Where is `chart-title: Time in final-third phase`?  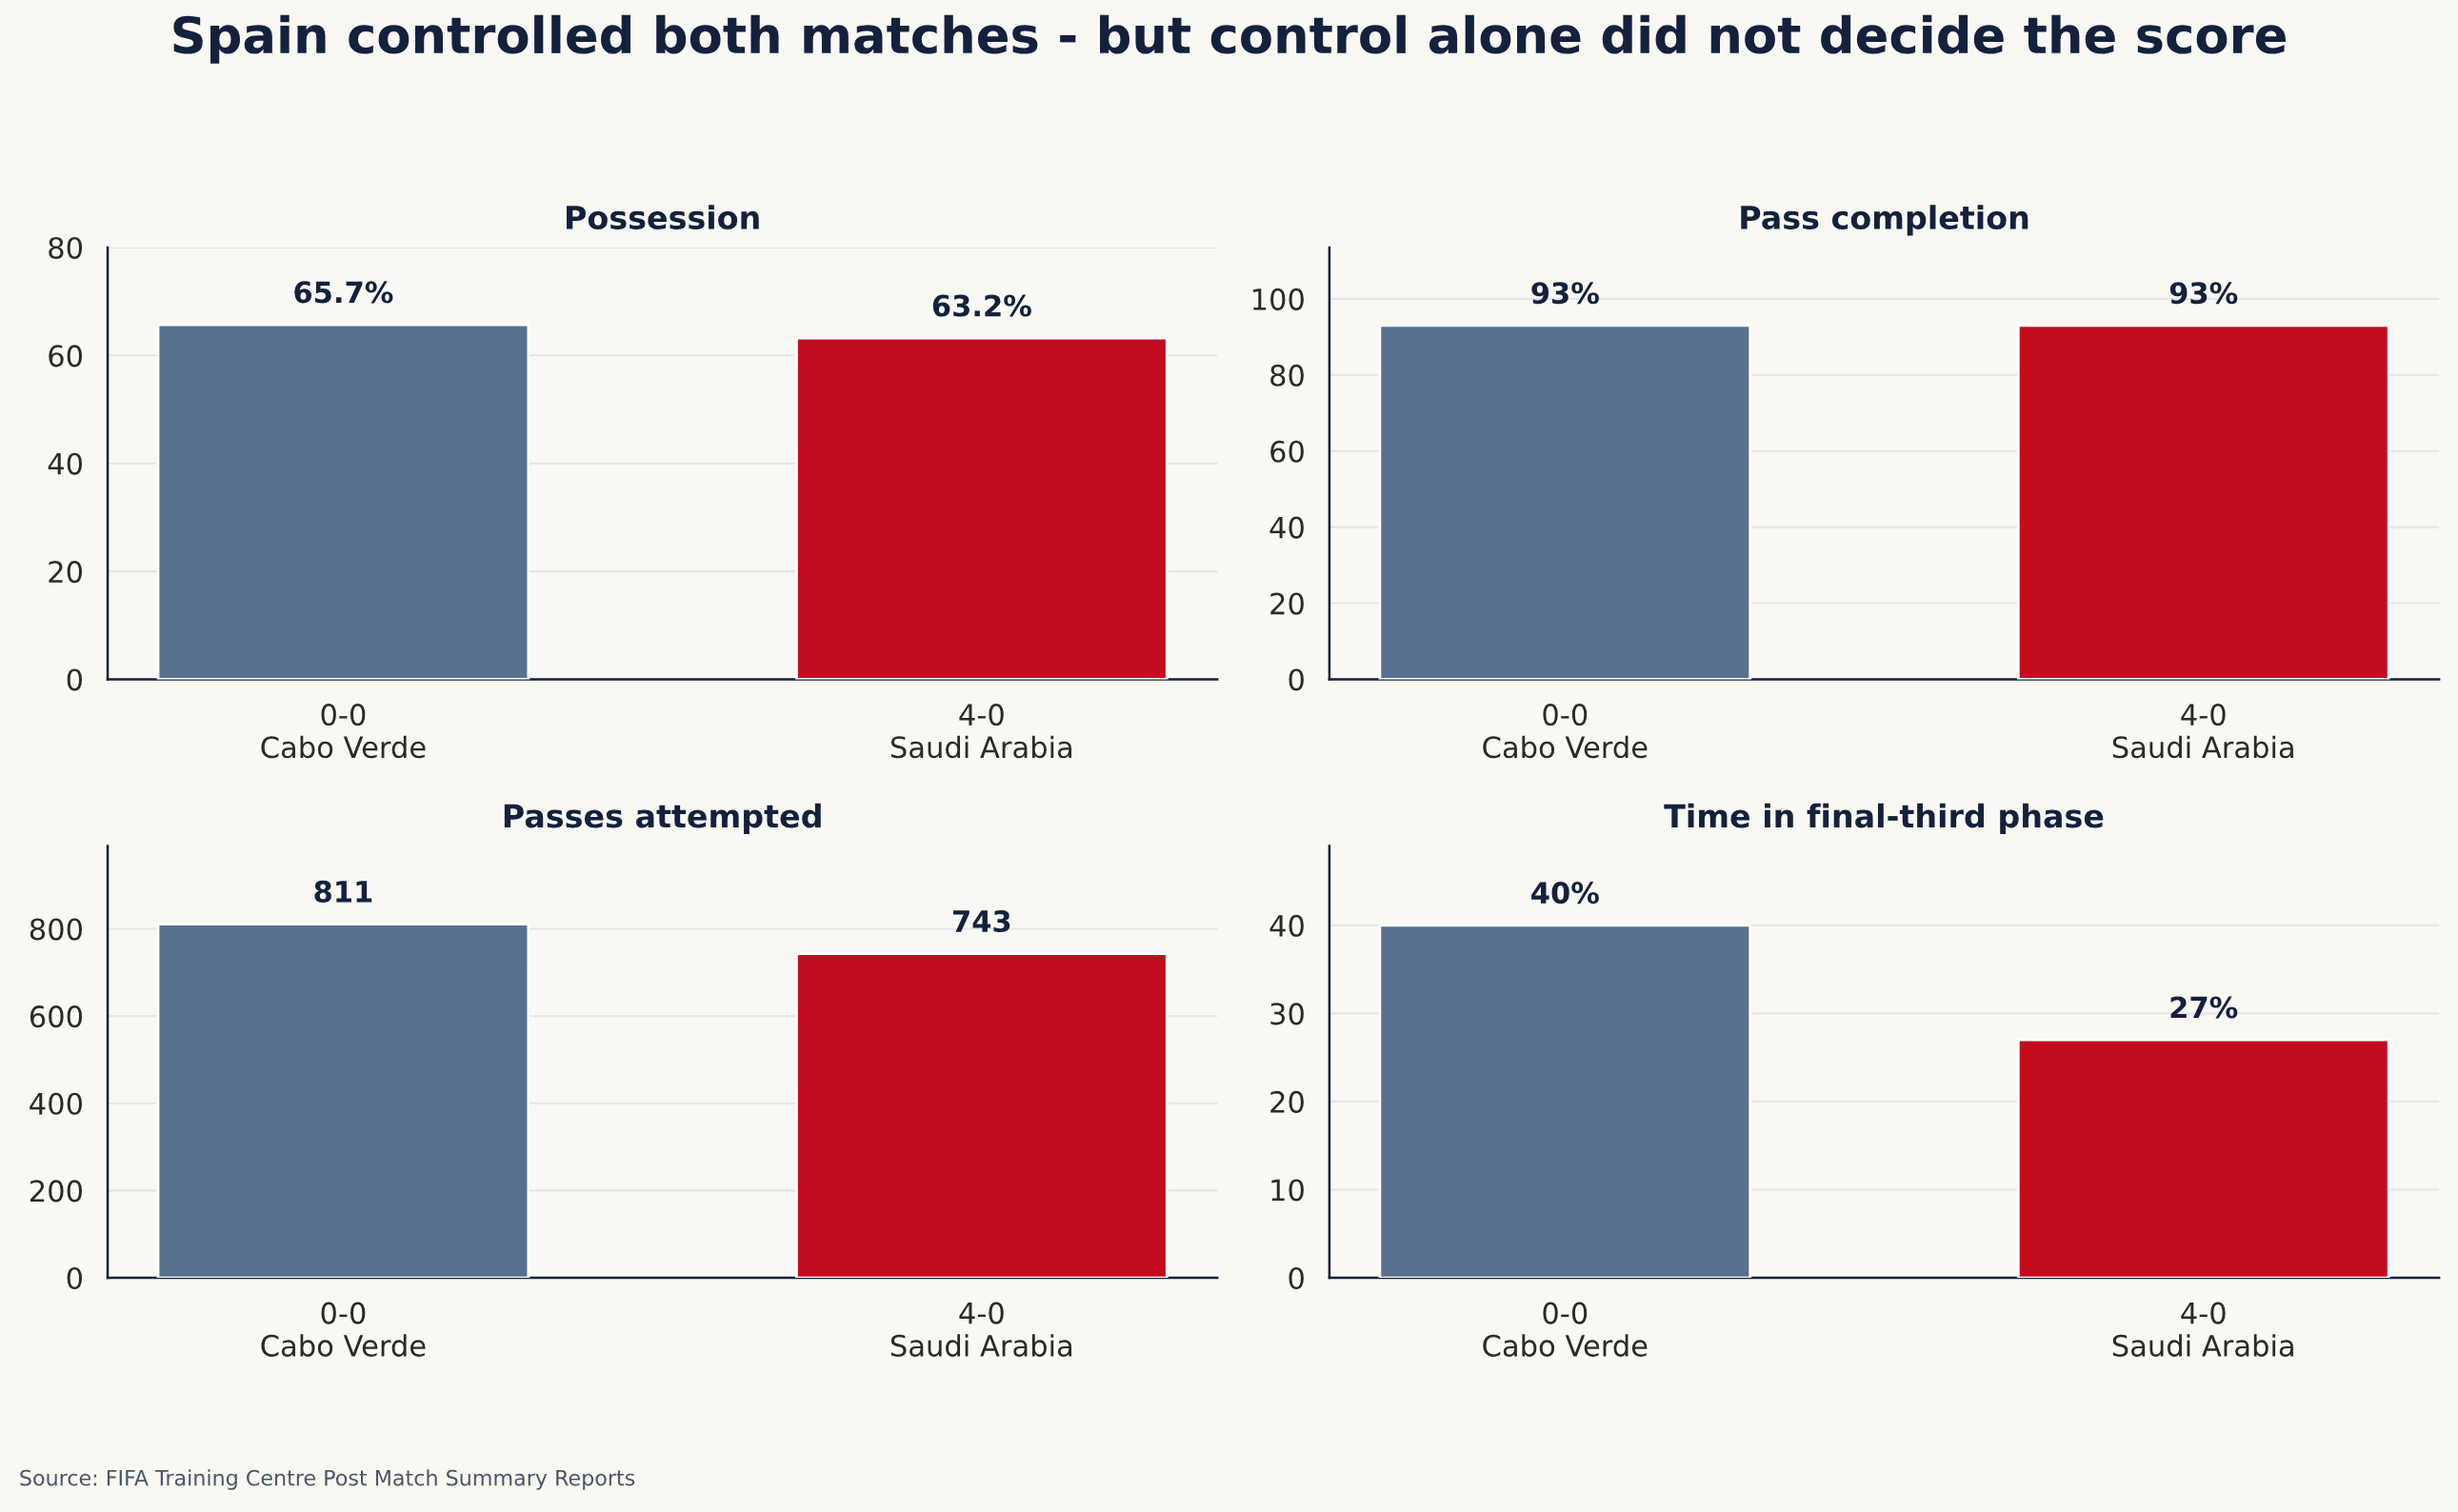 chart-title: Time in final-third phase is located at coordinates (1884, 818).